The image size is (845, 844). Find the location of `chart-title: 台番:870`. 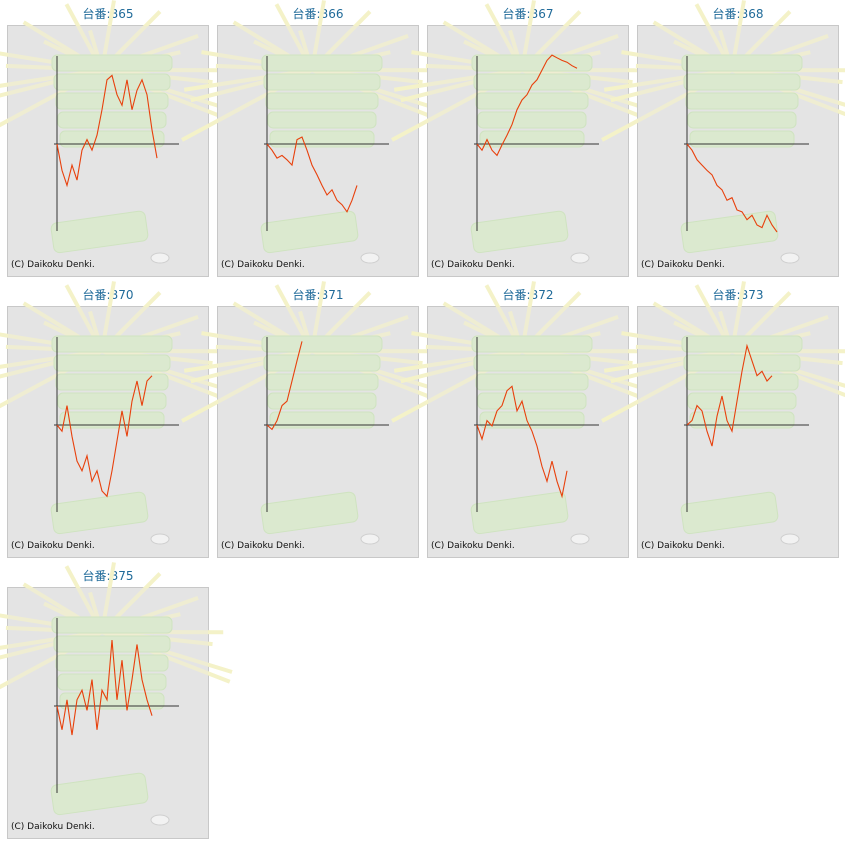

chart-title: 台番:870 is located at coordinates (108, 294).